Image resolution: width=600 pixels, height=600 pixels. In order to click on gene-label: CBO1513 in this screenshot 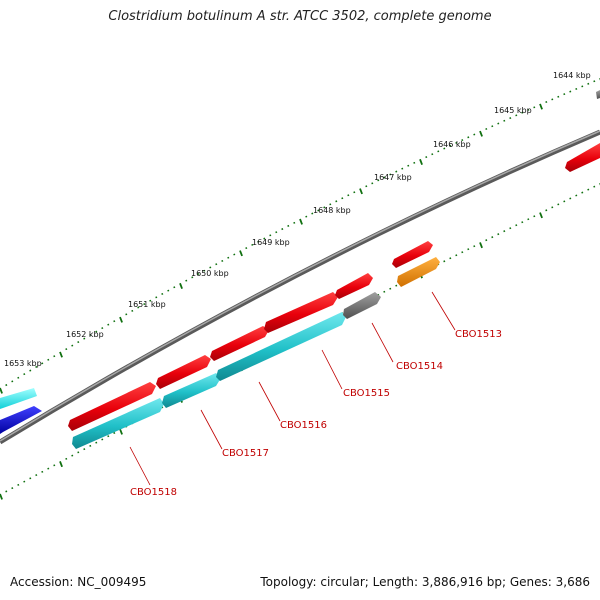, I will do `click(478, 334)`.